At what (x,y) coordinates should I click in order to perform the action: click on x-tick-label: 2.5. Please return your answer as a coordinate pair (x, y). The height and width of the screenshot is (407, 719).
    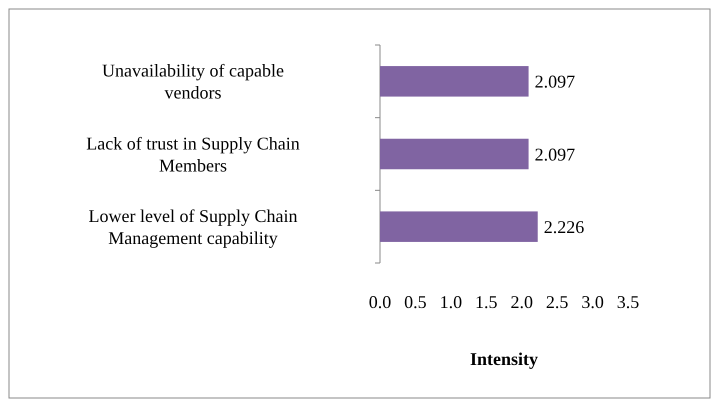
    Looking at the image, I should click on (557, 302).